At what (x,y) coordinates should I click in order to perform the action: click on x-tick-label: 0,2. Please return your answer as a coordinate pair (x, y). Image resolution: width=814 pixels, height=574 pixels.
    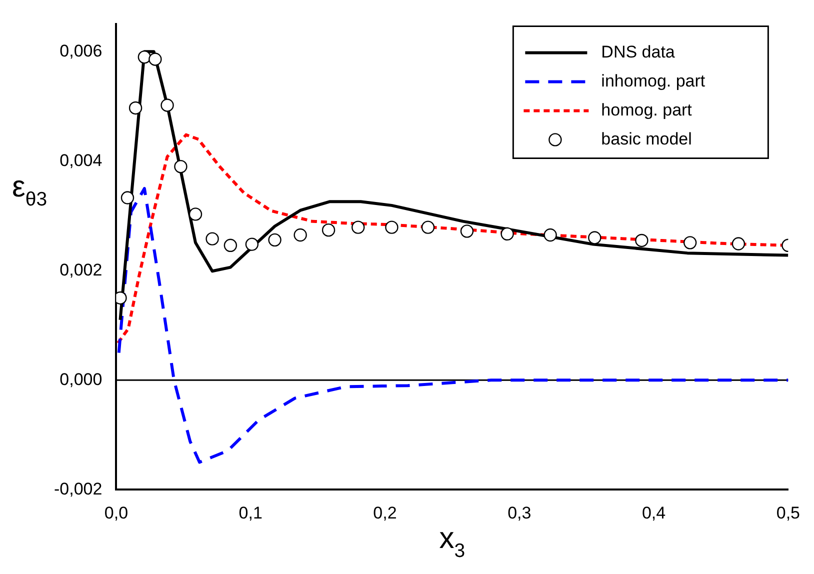
    Looking at the image, I should click on (385, 512).